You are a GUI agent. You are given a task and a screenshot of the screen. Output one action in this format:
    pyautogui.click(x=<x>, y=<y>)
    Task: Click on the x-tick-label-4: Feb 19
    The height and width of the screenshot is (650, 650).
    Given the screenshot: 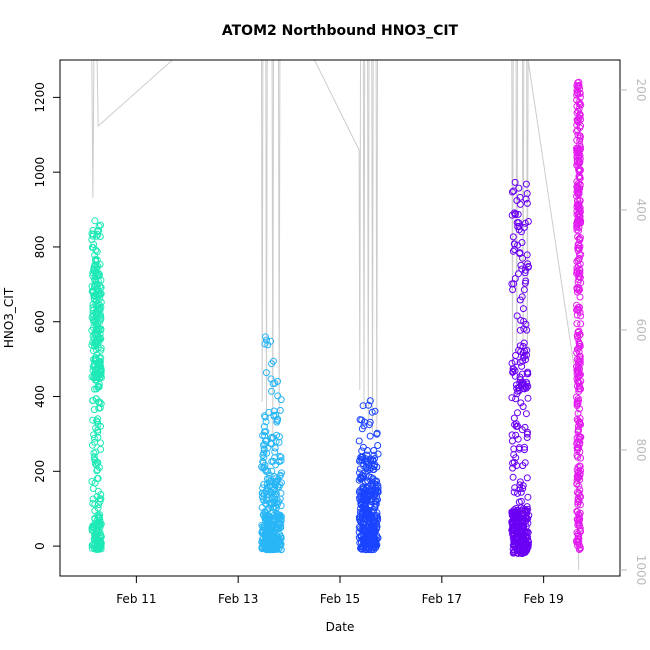 What is the action you would take?
    pyautogui.click(x=543, y=599)
    